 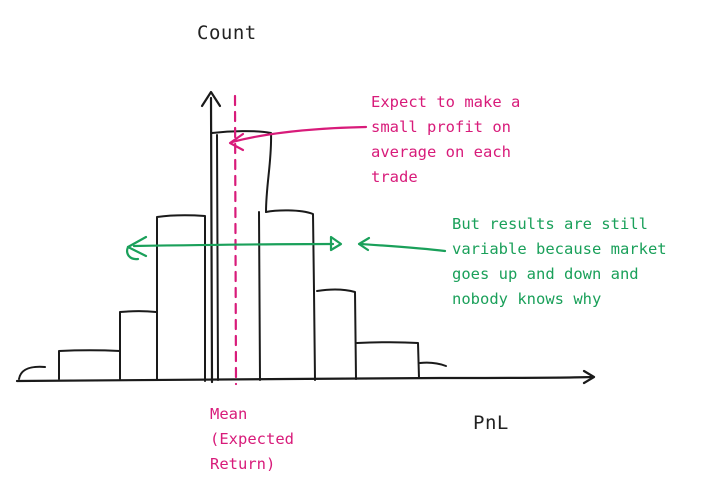 I want to click on spread-indicator, so click(x=234, y=248).